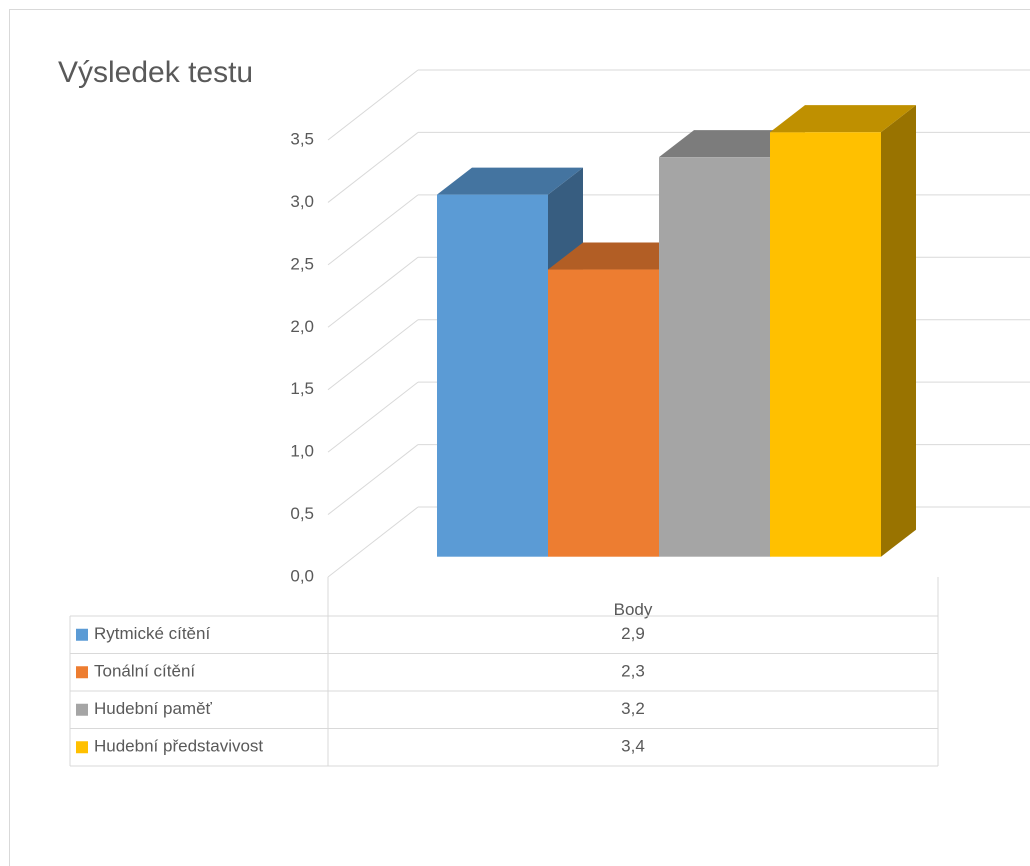 The image size is (1030, 866). What do you see at coordinates (155, 72) in the screenshot?
I see `chart-title: Výsledek testu` at bounding box center [155, 72].